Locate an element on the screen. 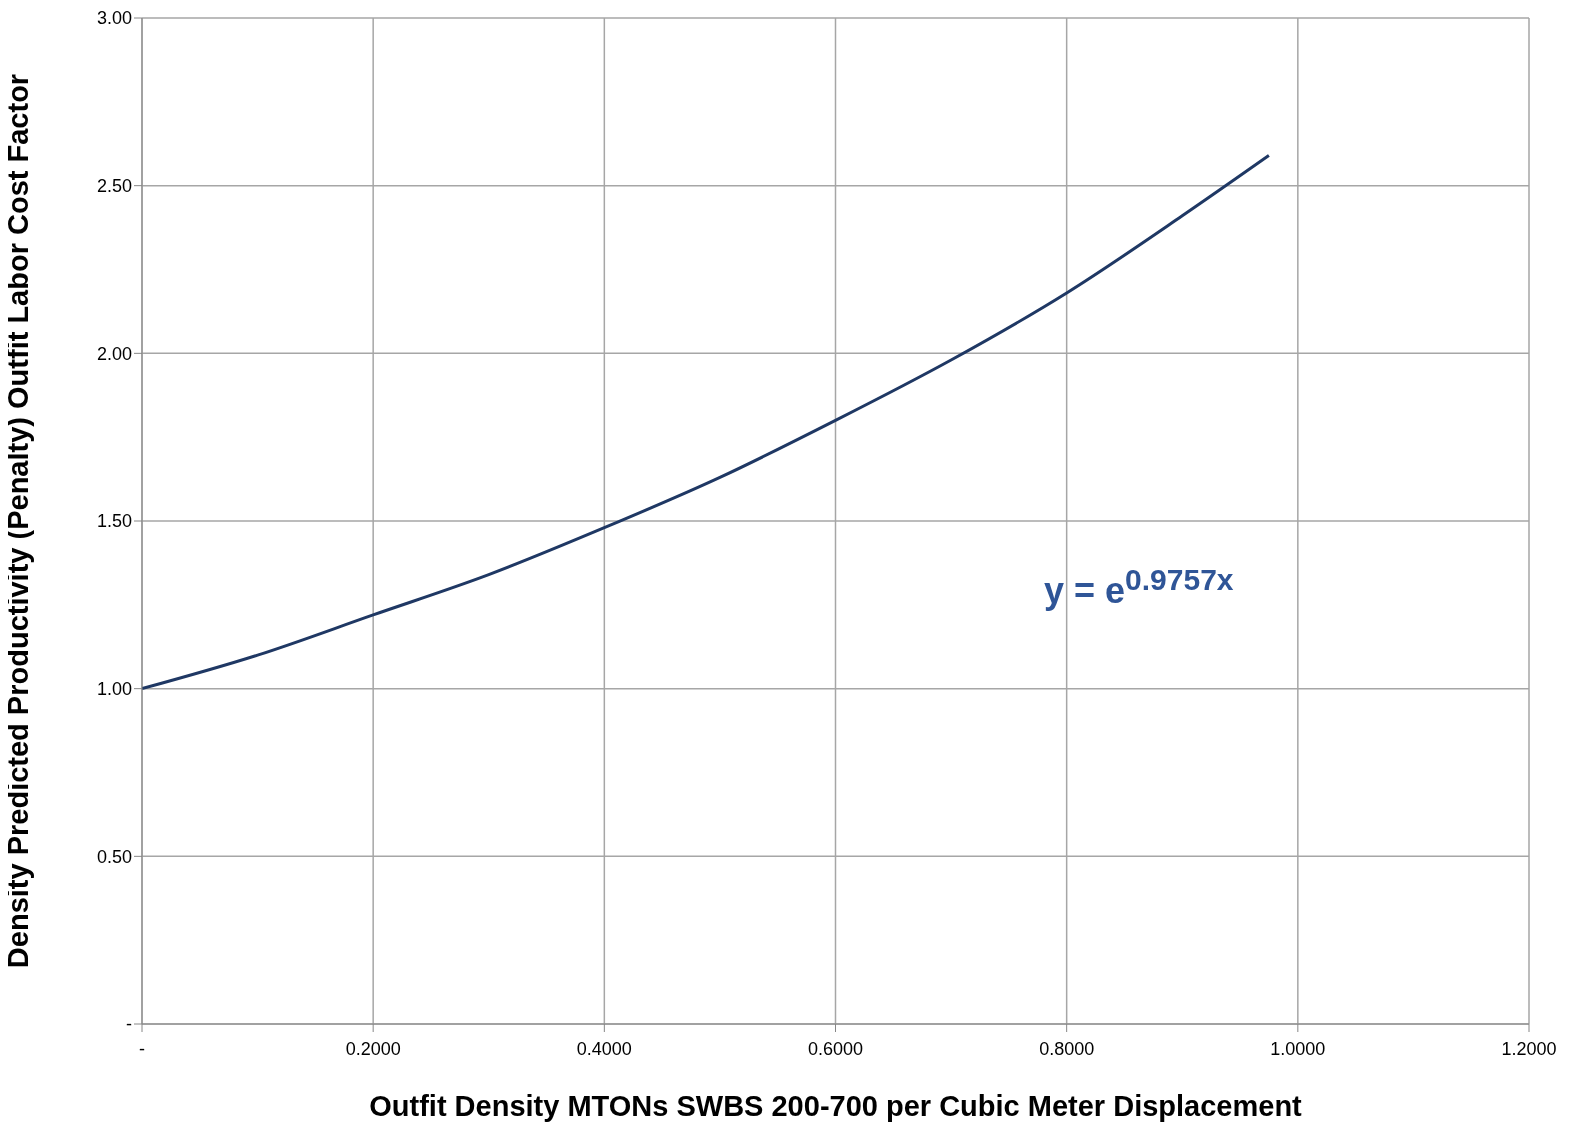  x-tick-label: 1.0000 is located at coordinates (1298, 1048).